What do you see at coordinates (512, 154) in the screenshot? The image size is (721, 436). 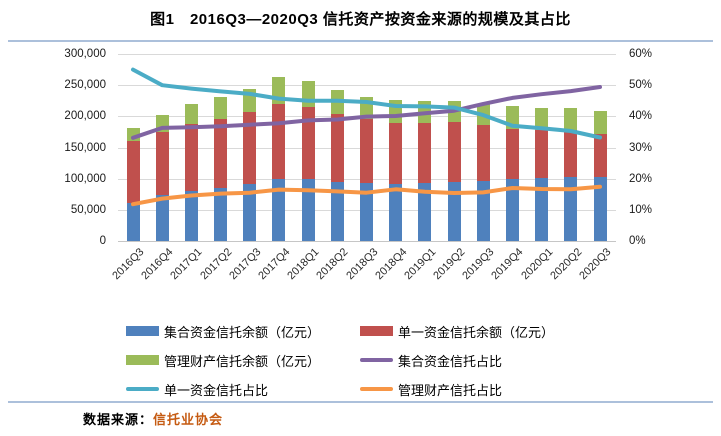 I see `bar-segment-single-2019Q4` at bounding box center [512, 154].